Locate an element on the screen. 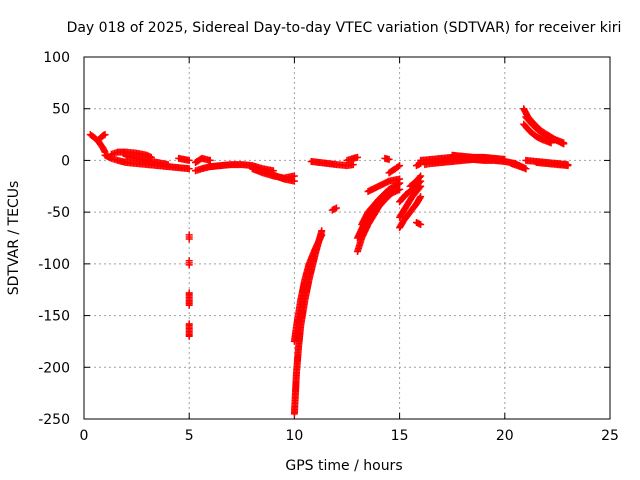  series-s18 is located at coordinates (332, 163).